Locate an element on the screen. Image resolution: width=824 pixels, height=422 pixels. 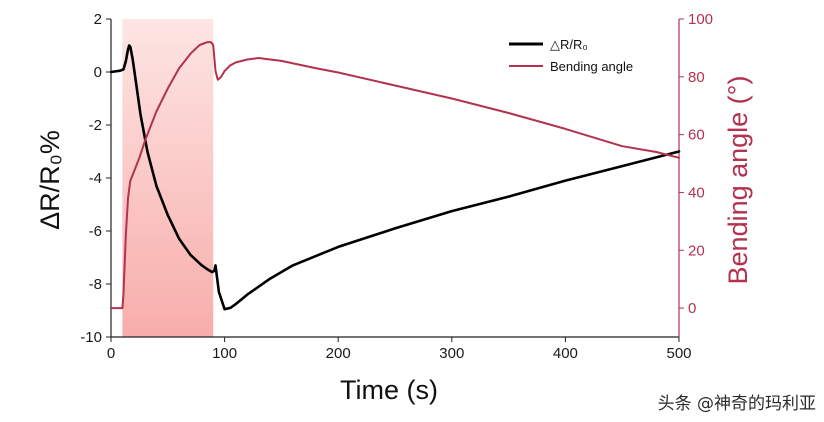
y-right-tick-label: 20 is located at coordinates (696, 250).